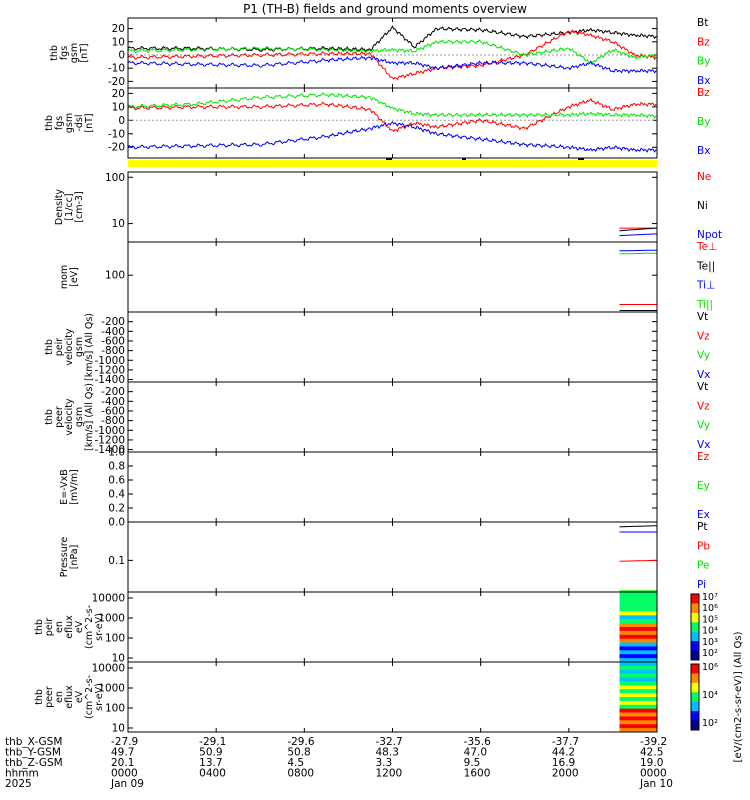 The width and height of the screenshot is (750, 800). What do you see at coordinates (295, 763) in the screenshot?
I see `x-row-value: 4.5` at bounding box center [295, 763].